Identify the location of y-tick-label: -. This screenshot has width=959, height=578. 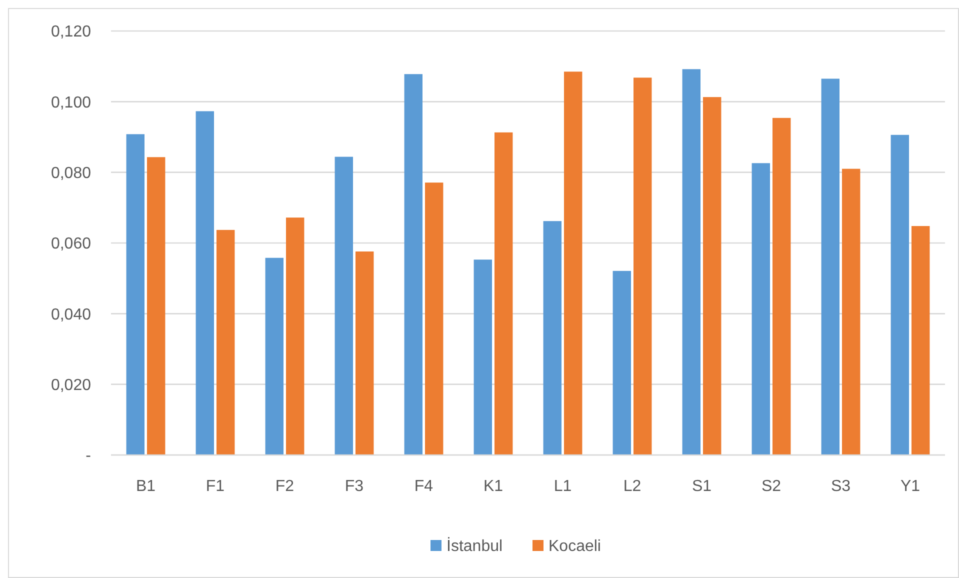
(88, 456).